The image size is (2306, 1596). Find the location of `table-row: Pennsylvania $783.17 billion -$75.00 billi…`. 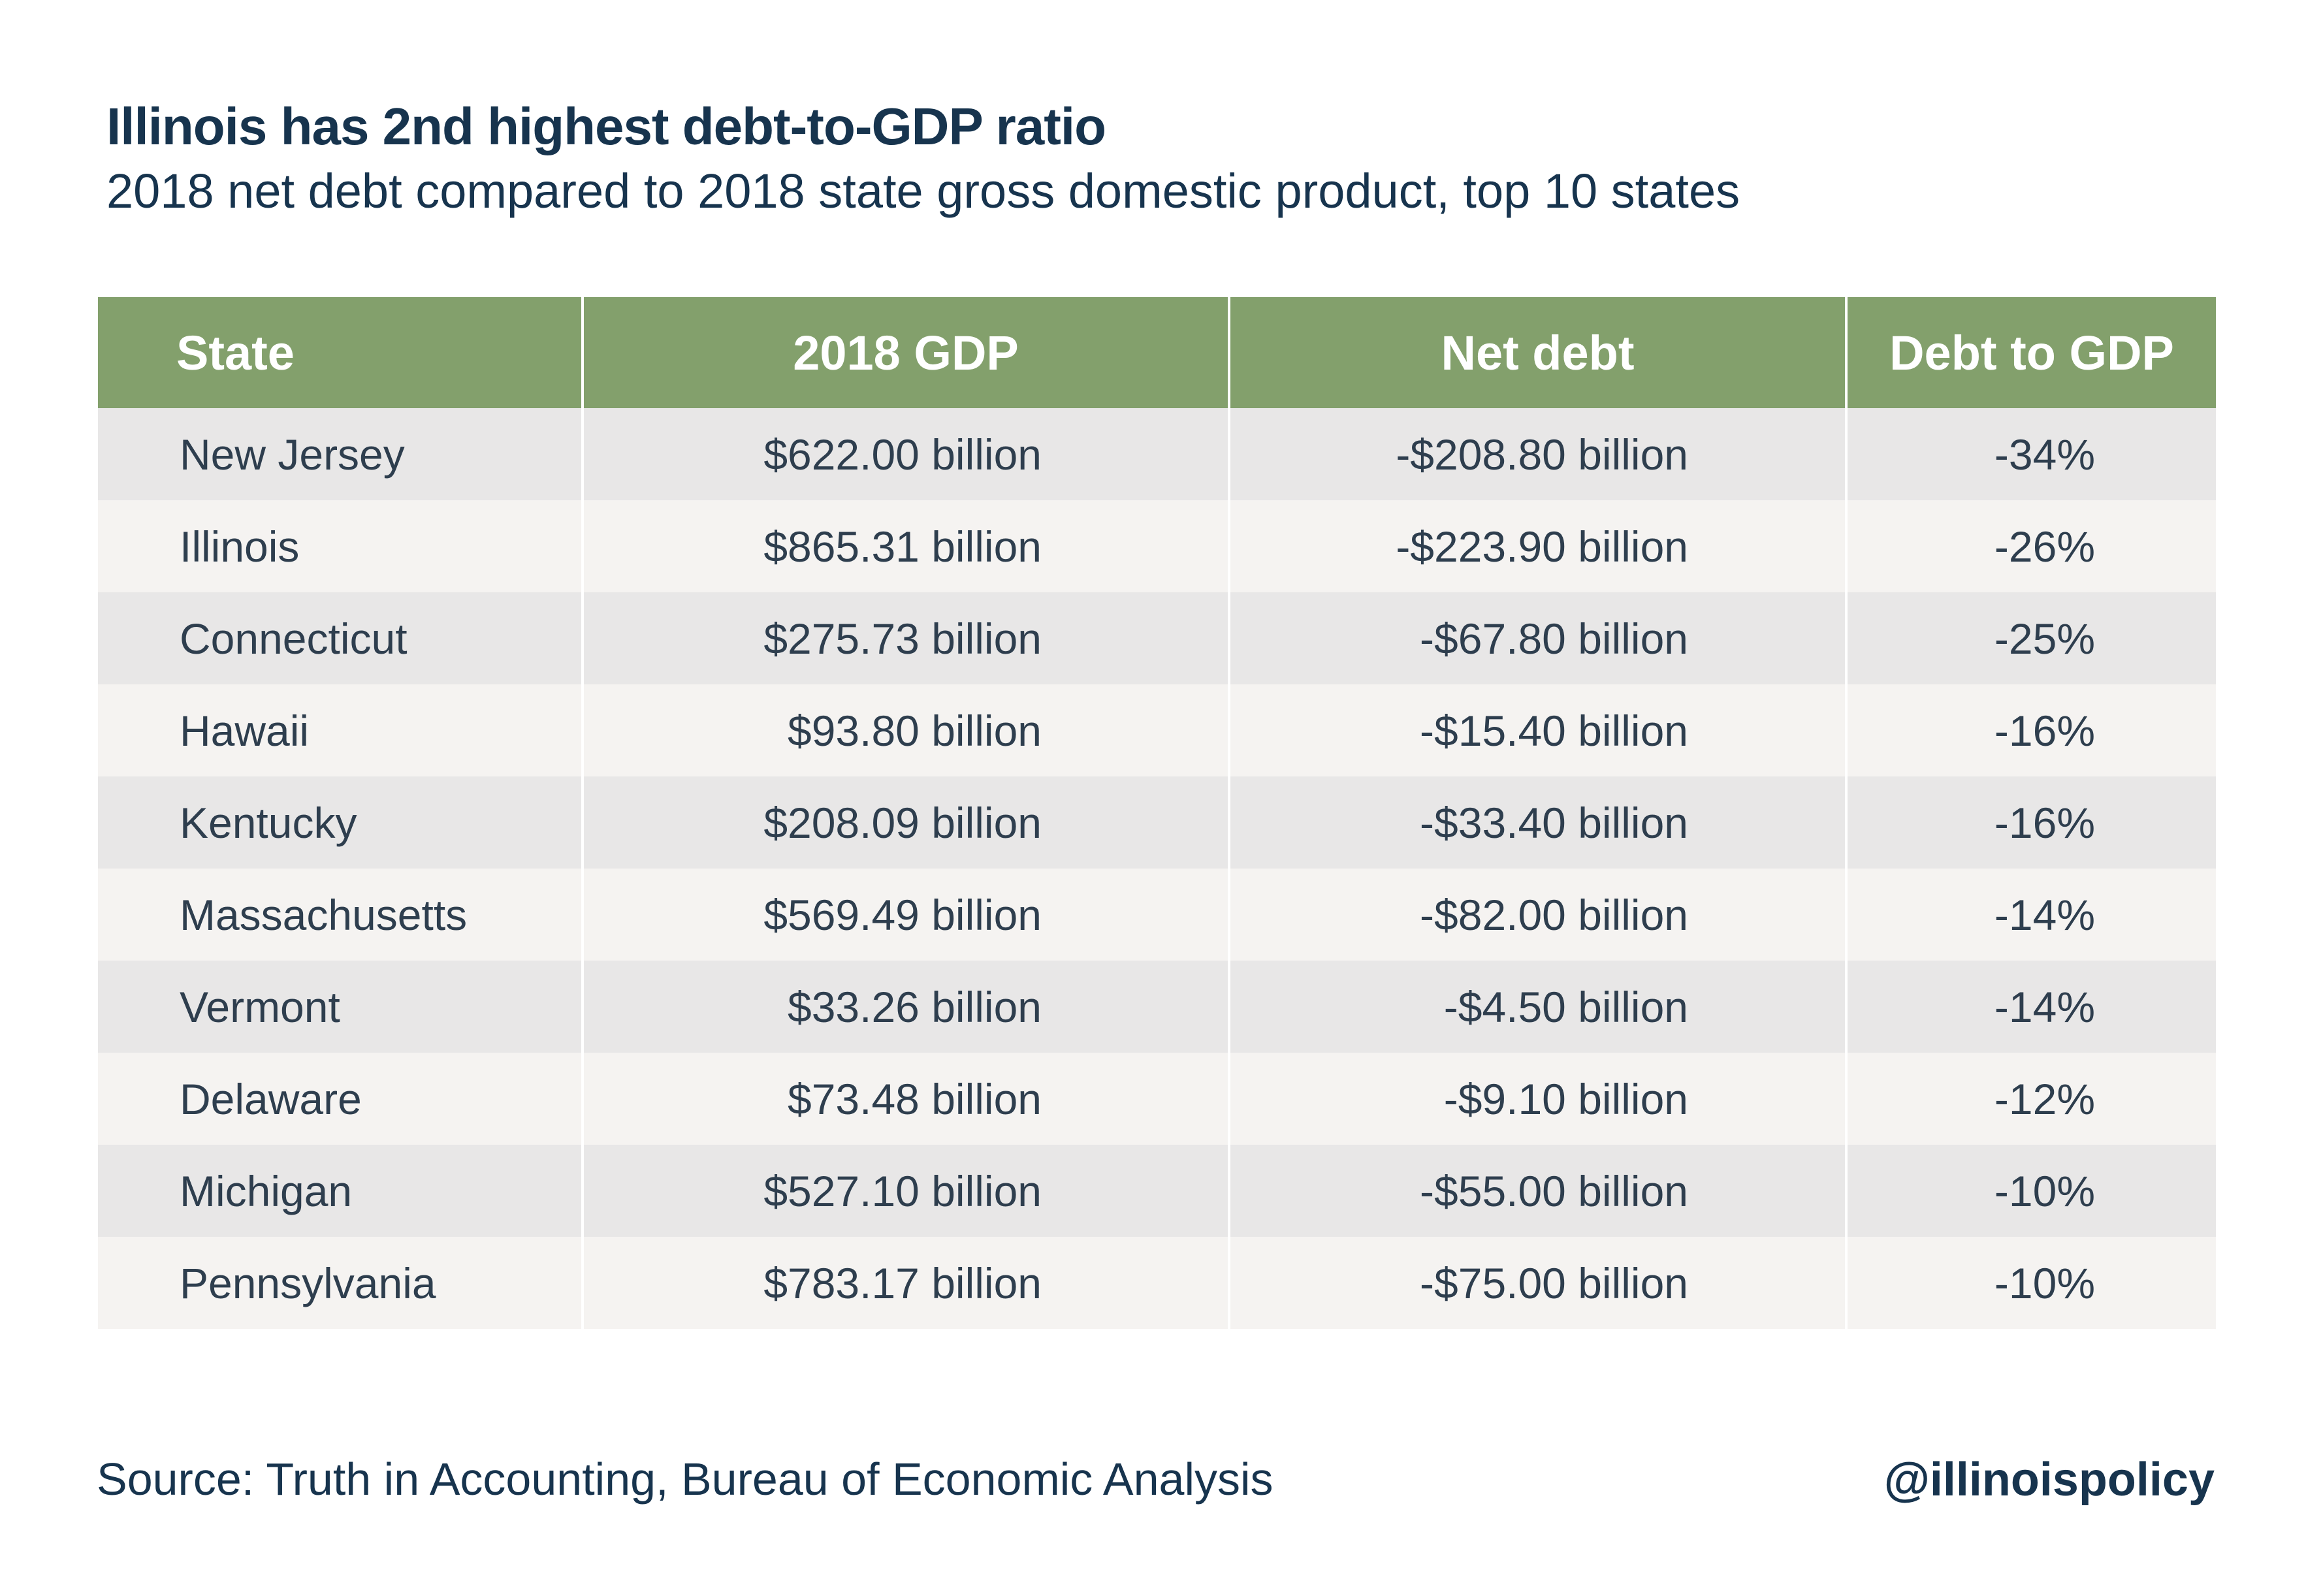

table-row: Pennsylvania $783.17 billion -$75.00 billi… is located at coordinates (1157, 1283).